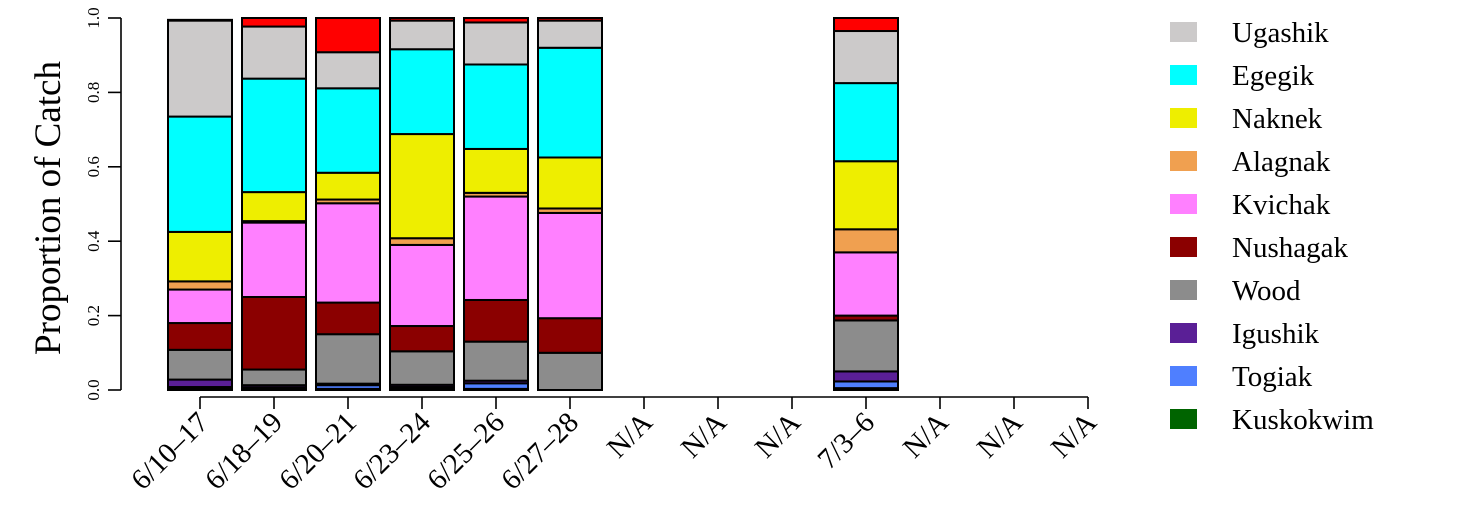 The height and width of the screenshot is (519, 1475). I want to click on legend-label: Kvichak, so click(1281, 205).